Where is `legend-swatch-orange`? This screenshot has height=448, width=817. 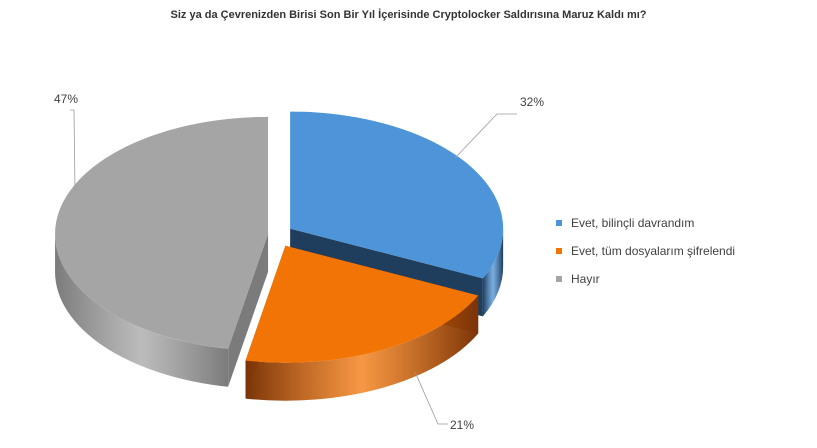
legend-swatch-orange is located at coordinates (559, 251).